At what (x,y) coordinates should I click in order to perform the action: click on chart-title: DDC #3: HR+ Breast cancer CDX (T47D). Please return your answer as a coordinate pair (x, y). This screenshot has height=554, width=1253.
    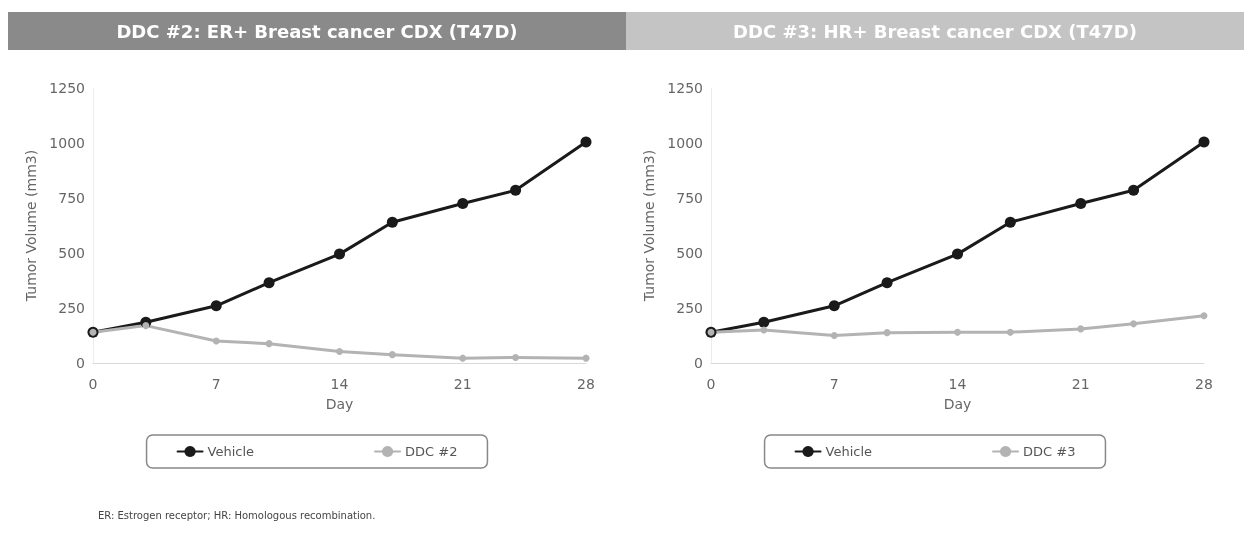
    Looking at the image, I should click on (935, 31).